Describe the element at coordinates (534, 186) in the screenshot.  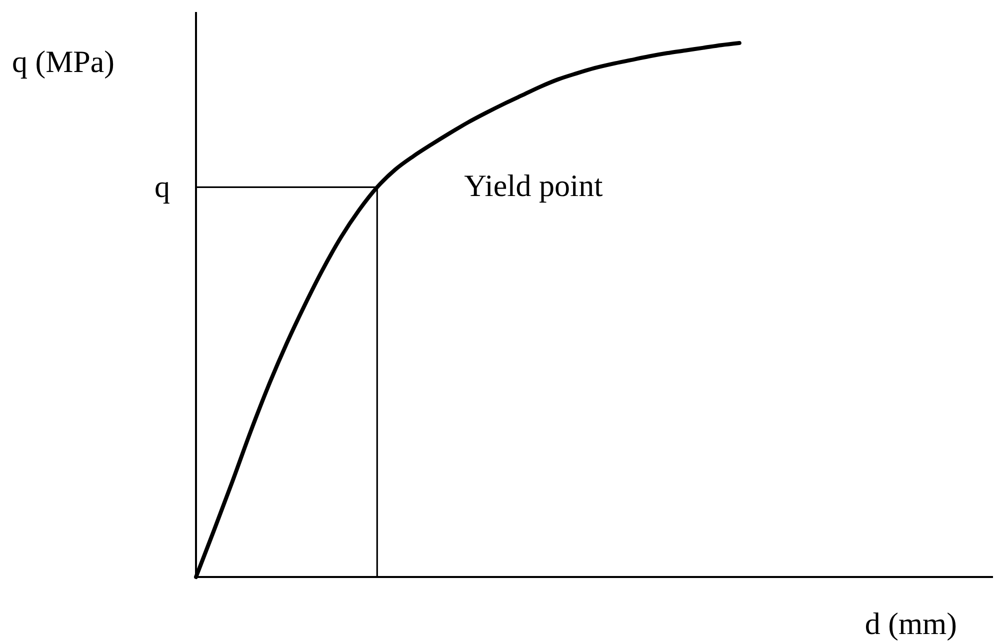
I see `annotation: Yield point` at that location.